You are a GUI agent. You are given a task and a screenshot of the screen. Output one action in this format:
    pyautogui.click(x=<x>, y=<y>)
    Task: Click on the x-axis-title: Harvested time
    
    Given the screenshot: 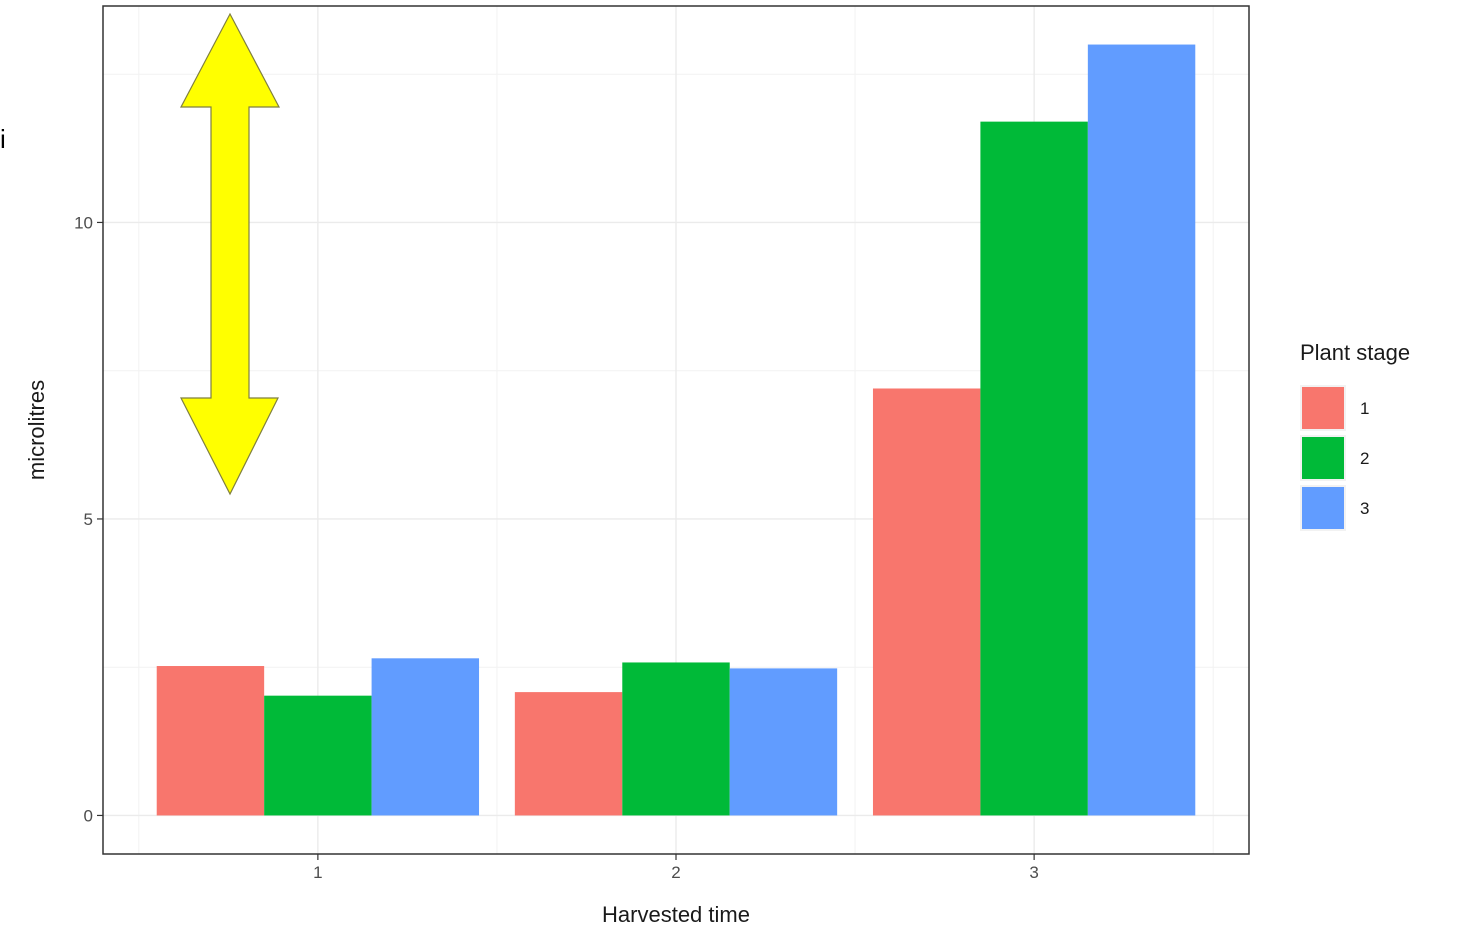 What is the action you would take?
    pyautogui.click(x=676, y=914)
    